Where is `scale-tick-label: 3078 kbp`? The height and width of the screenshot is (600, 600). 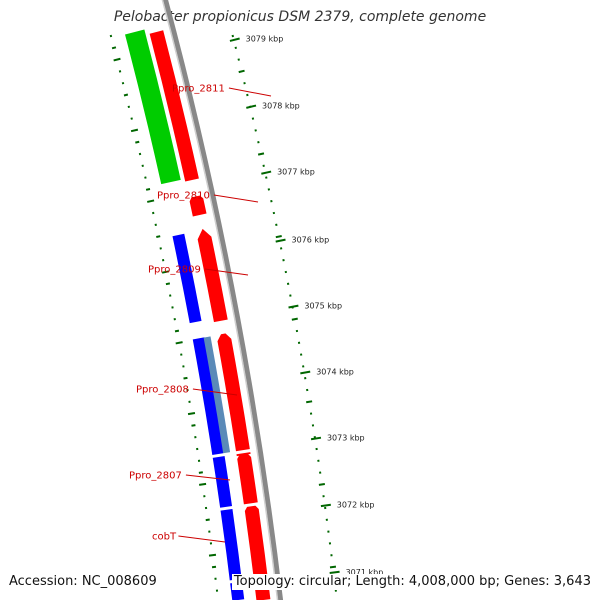 scale-tick-label: 3078 kbp is located at coordinates (281, 106).